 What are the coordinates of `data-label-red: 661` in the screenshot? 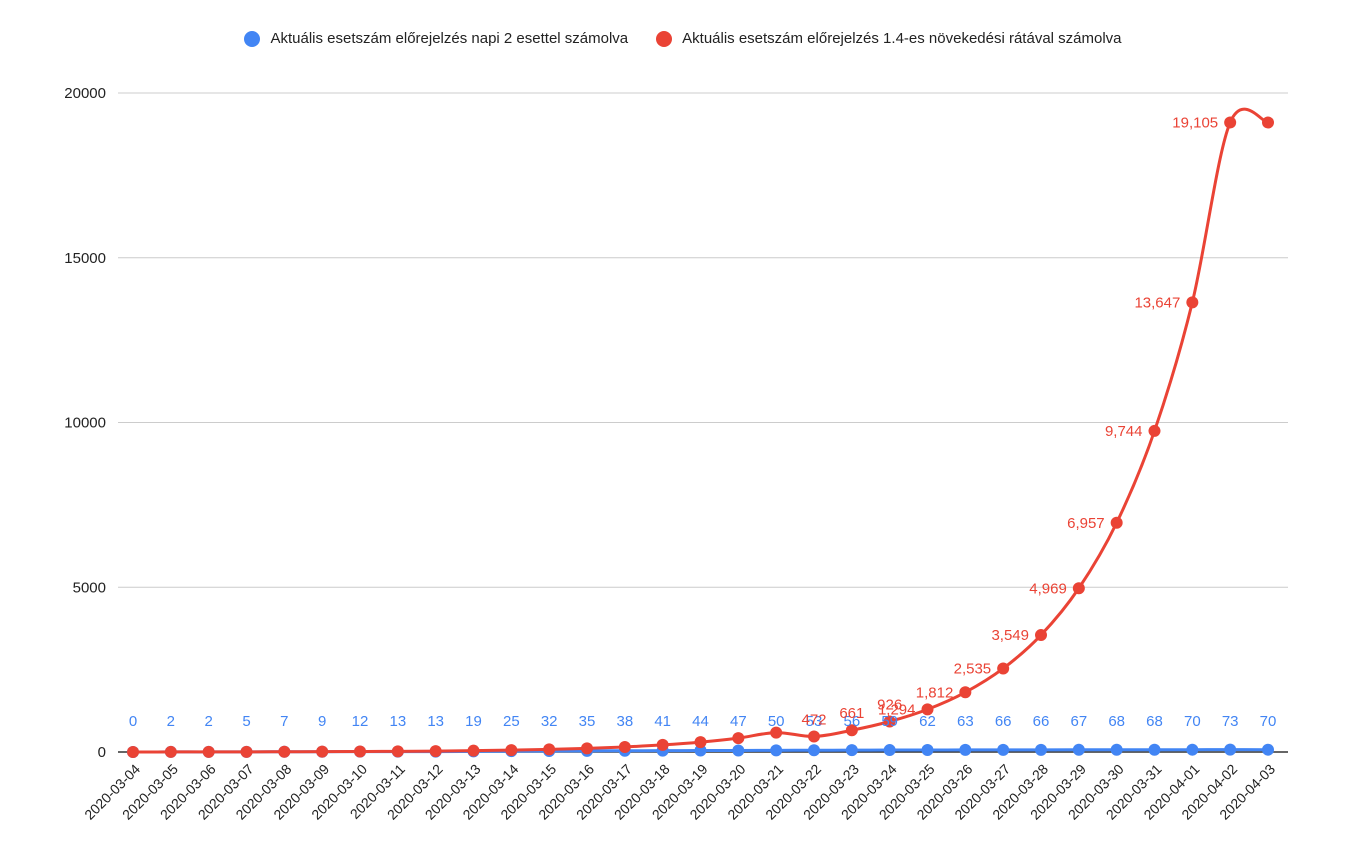 It's located at (851, 713).